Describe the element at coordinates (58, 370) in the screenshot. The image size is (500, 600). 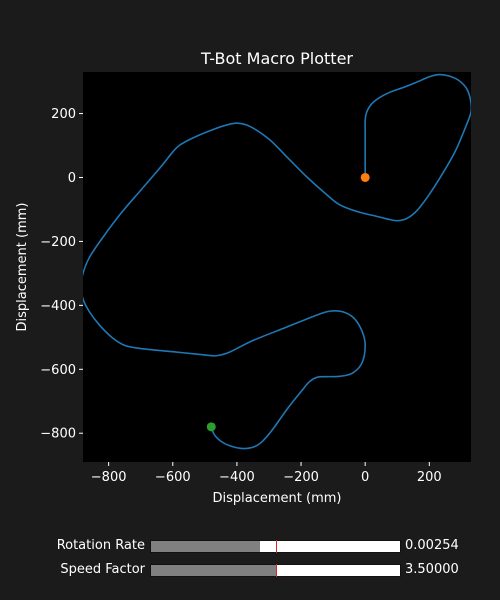
I see `y-tick-label: −600` at that location.